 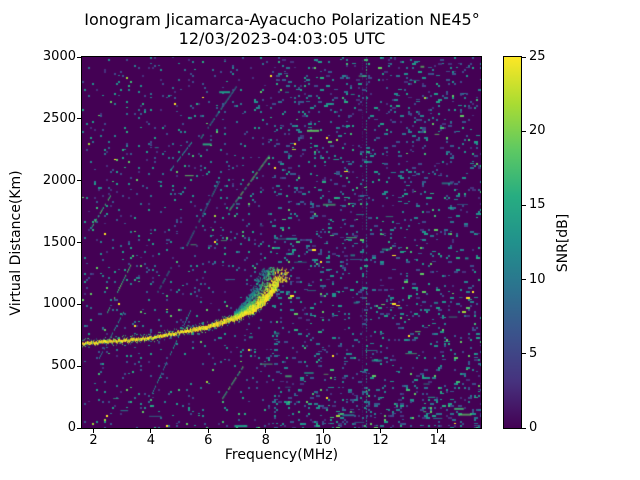 What do you see at coordinates (59, 118) in the screenshot?
I see `y-tick-label: 2500` at bounding box center [59, 118].